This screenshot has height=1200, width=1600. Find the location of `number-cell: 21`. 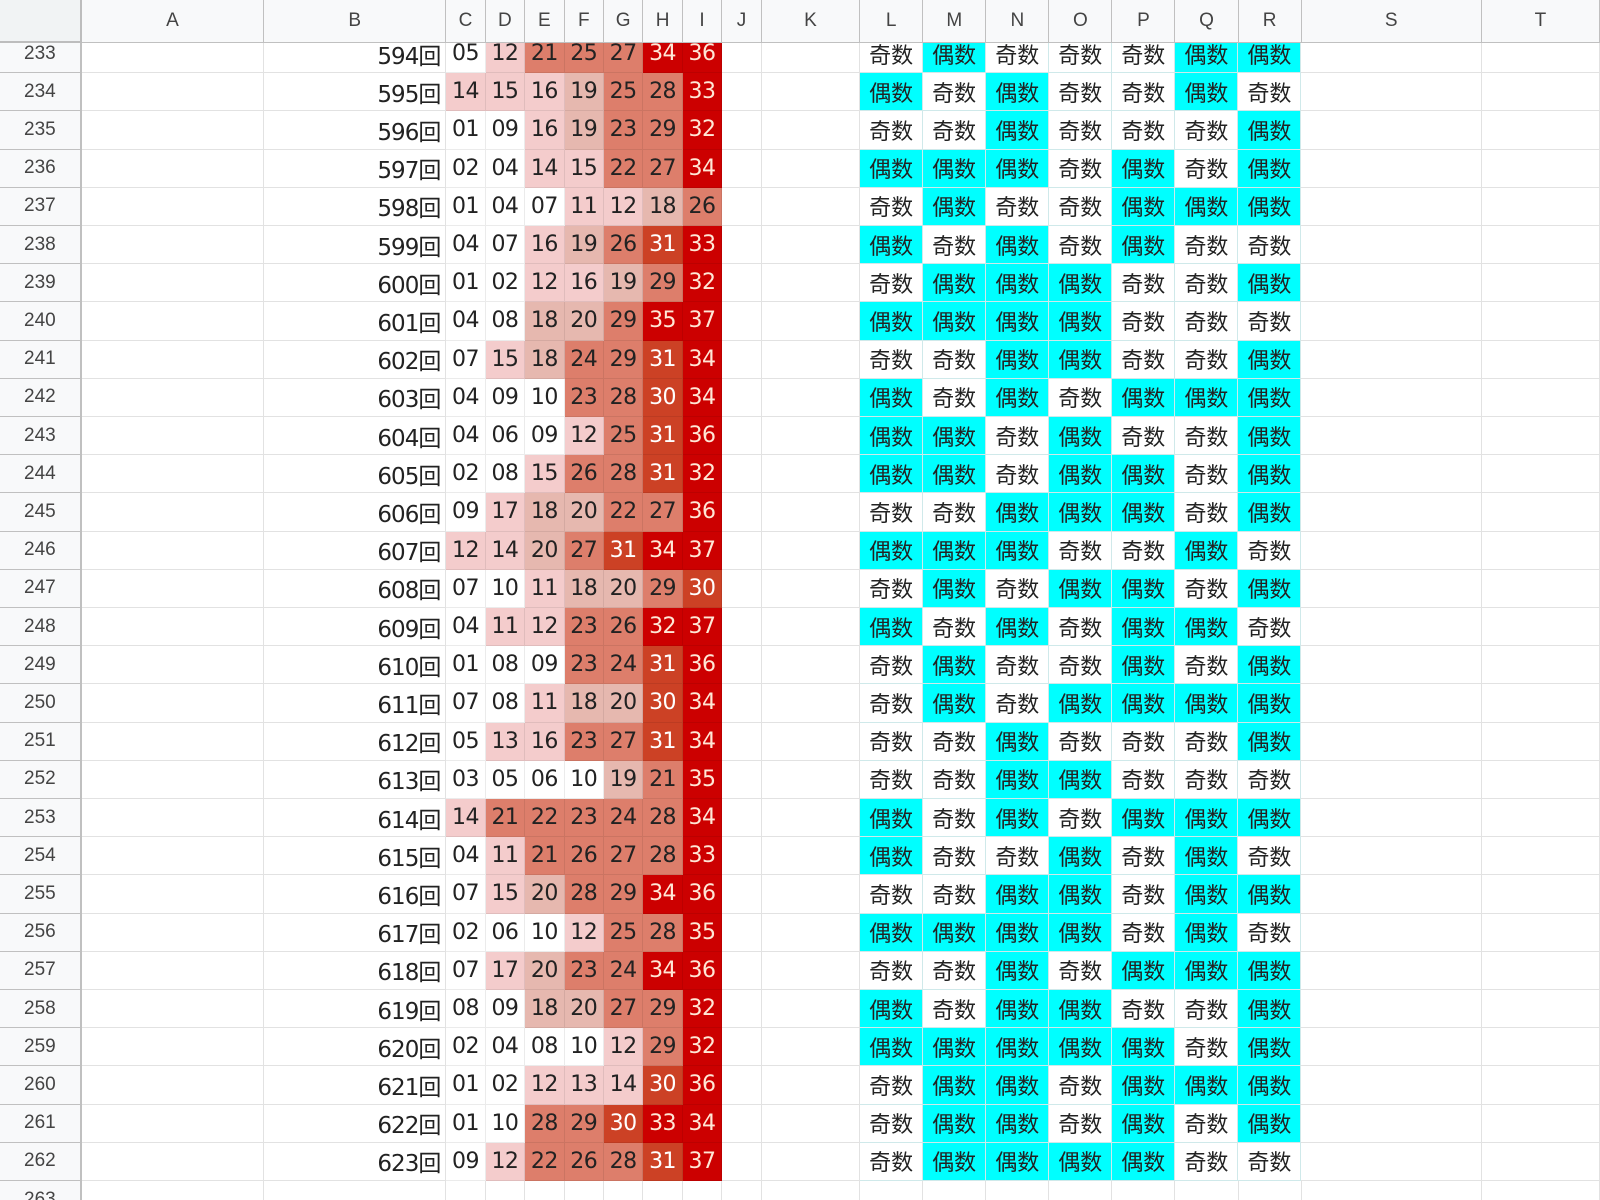

number-cell: 21 is located at coordinates (545, 856).